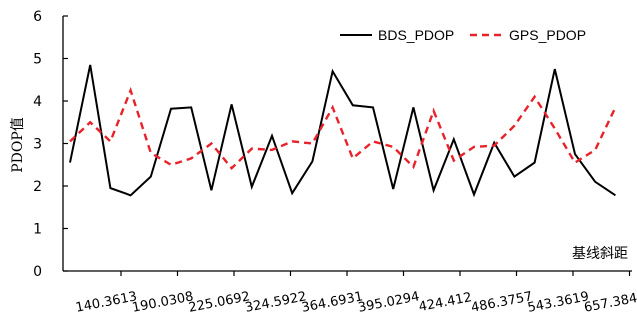 The height and width of the screenshot is (331, 637). Describe the element at coordinates (37, 187) in the screenshot. I see `y-tick-label: 2` at that location.